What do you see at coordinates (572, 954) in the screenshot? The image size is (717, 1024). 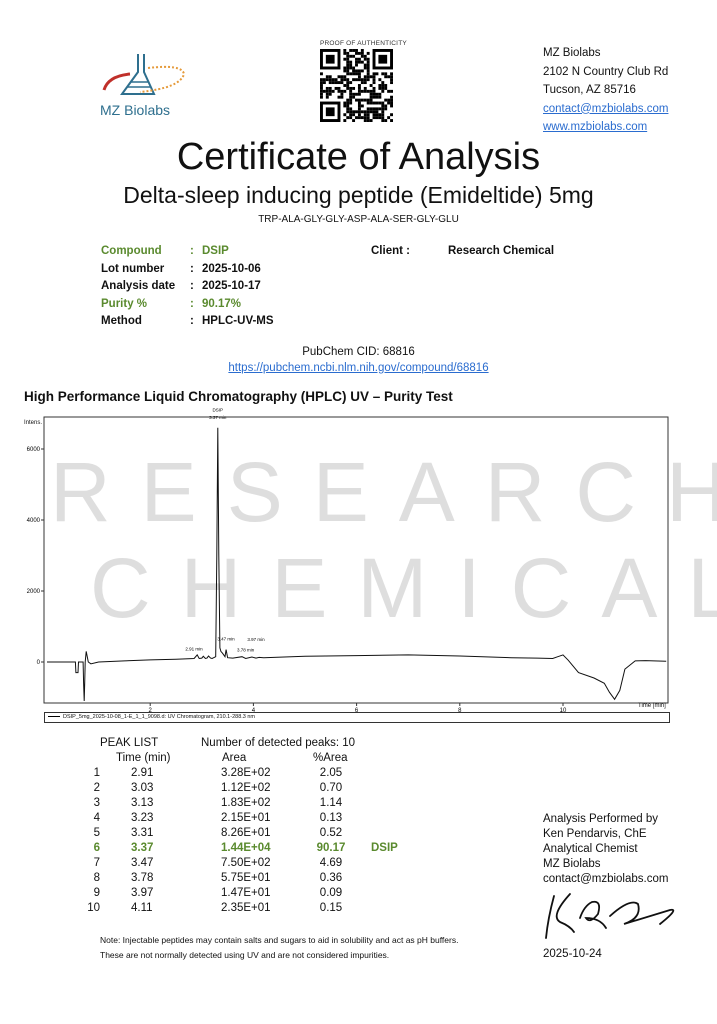 I see `signature-date: 2025-10-24` at bounding box center [572, 954].